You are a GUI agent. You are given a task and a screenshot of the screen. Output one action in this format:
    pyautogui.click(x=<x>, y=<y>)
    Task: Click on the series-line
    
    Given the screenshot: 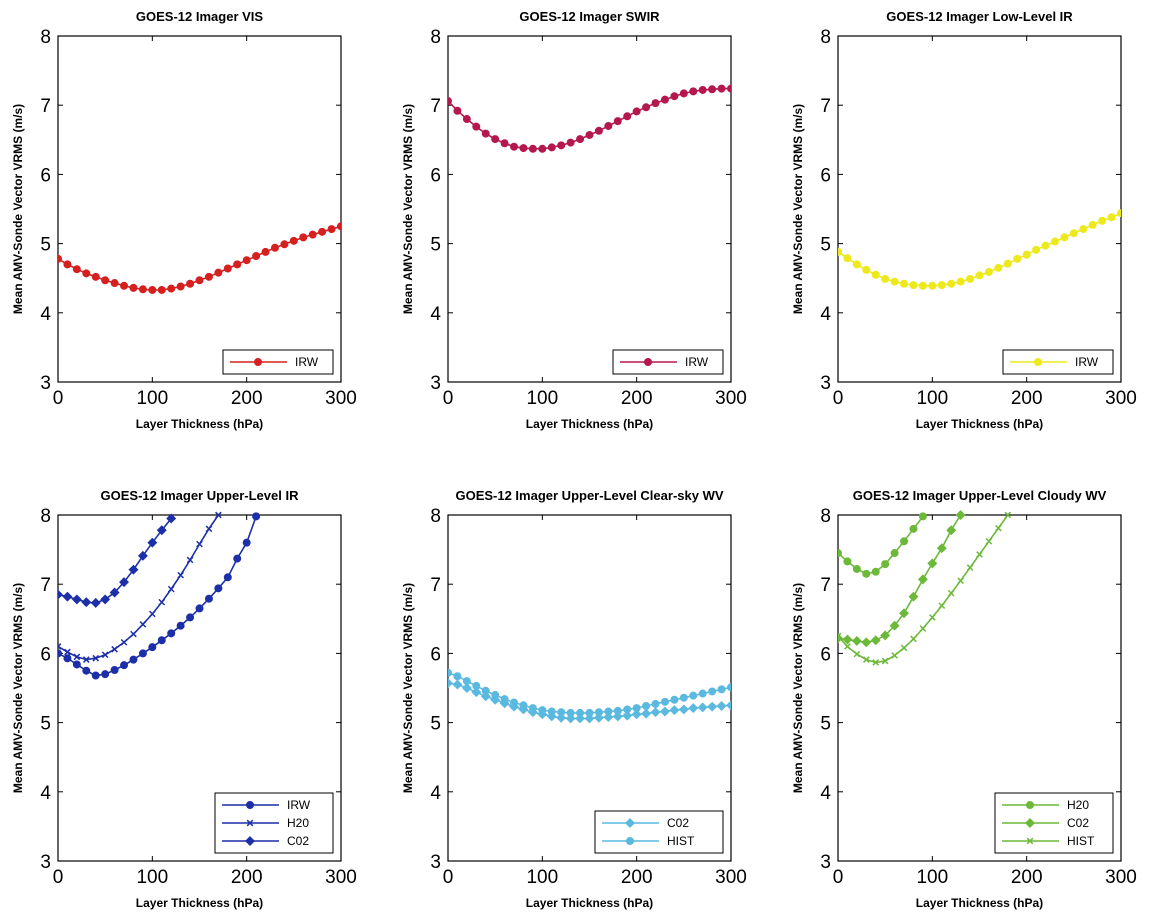 What is the action you would take?
    pyautogui.click(x=157, y=596)
    